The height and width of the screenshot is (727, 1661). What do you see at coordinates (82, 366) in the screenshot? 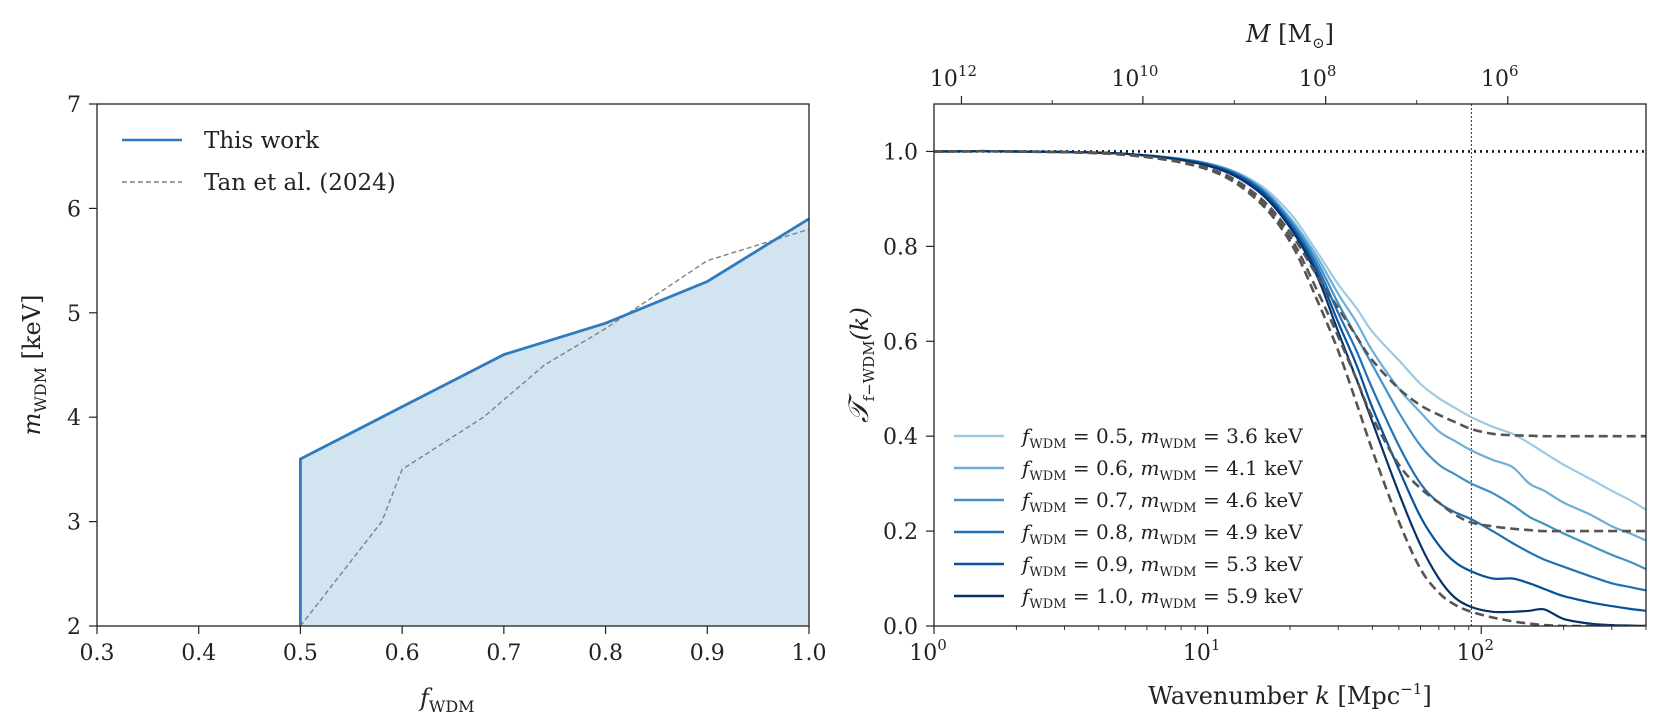
I see `left-y-ticks: 2 3 4 5 6 7` at bounding box center [82, 366].